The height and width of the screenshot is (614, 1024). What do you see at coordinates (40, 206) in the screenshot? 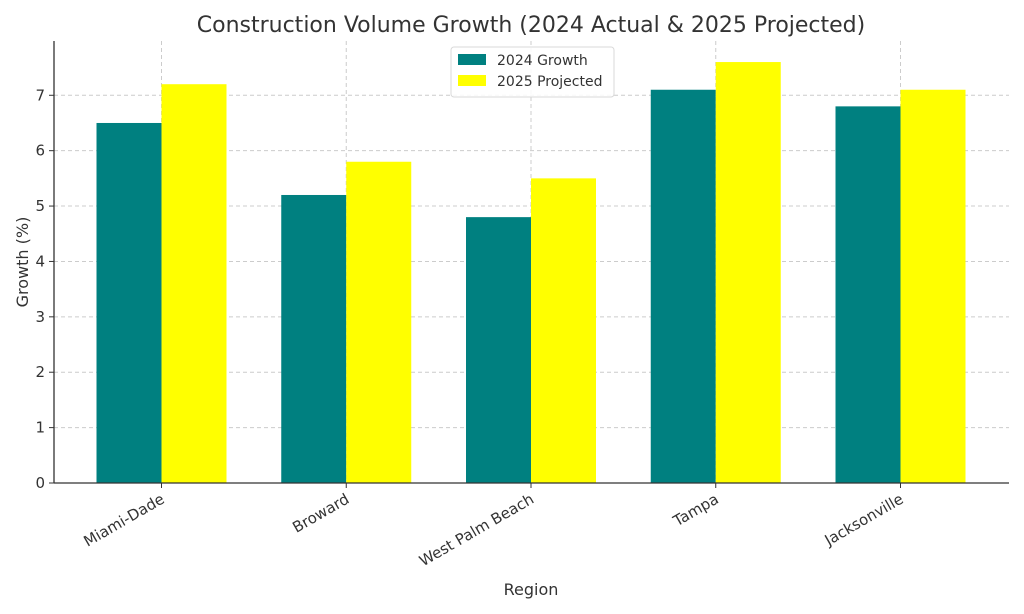
I see `y-tick-label: 5` at bounding box center [40, 206].